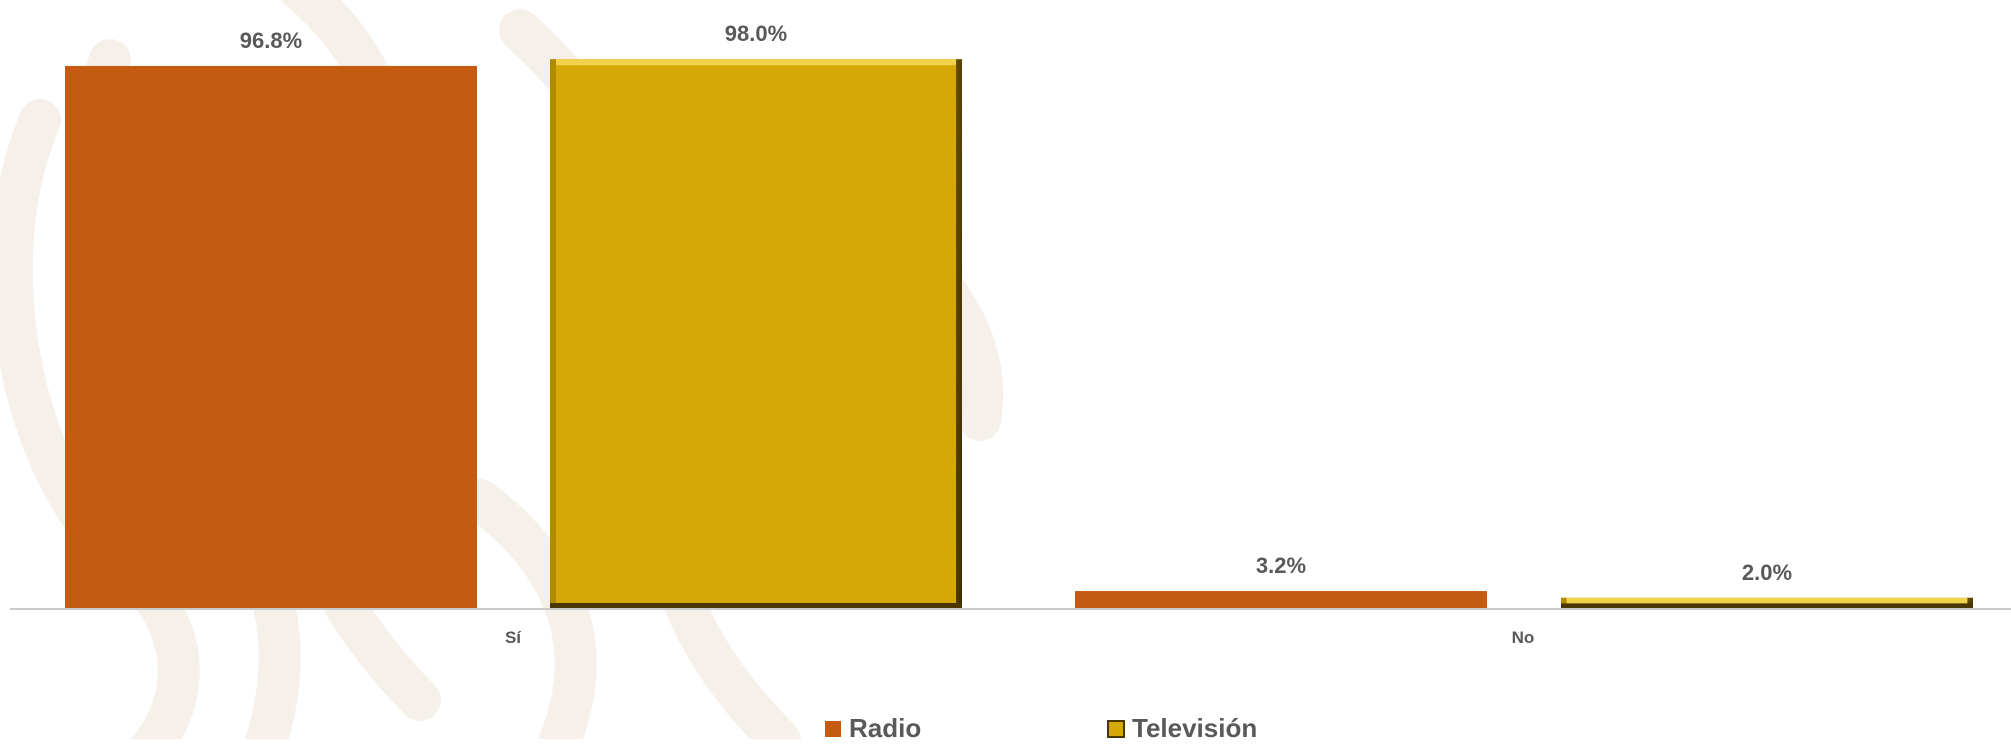 Image resolution: width=2011 pixels, height=744 pixels. I want to click on bar-radio-s, so click(271, 337).